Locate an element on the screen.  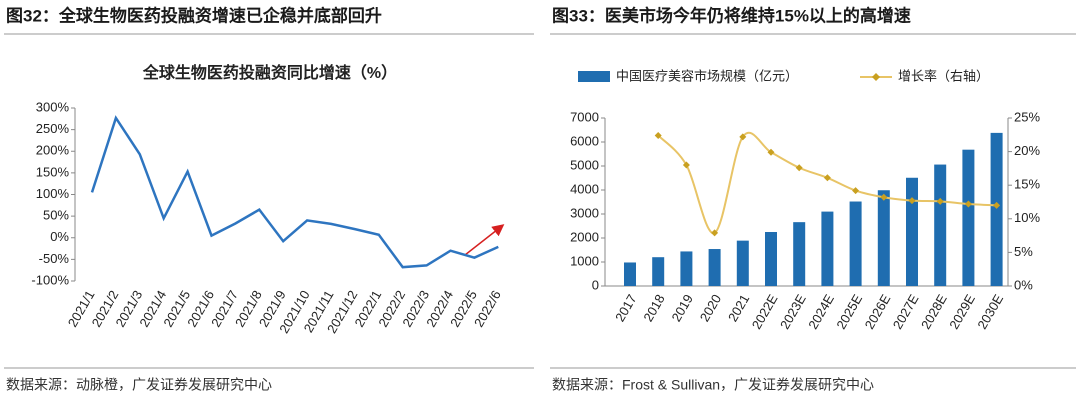
y2-tick-label: 20% is located at coordinates (1027, 150).